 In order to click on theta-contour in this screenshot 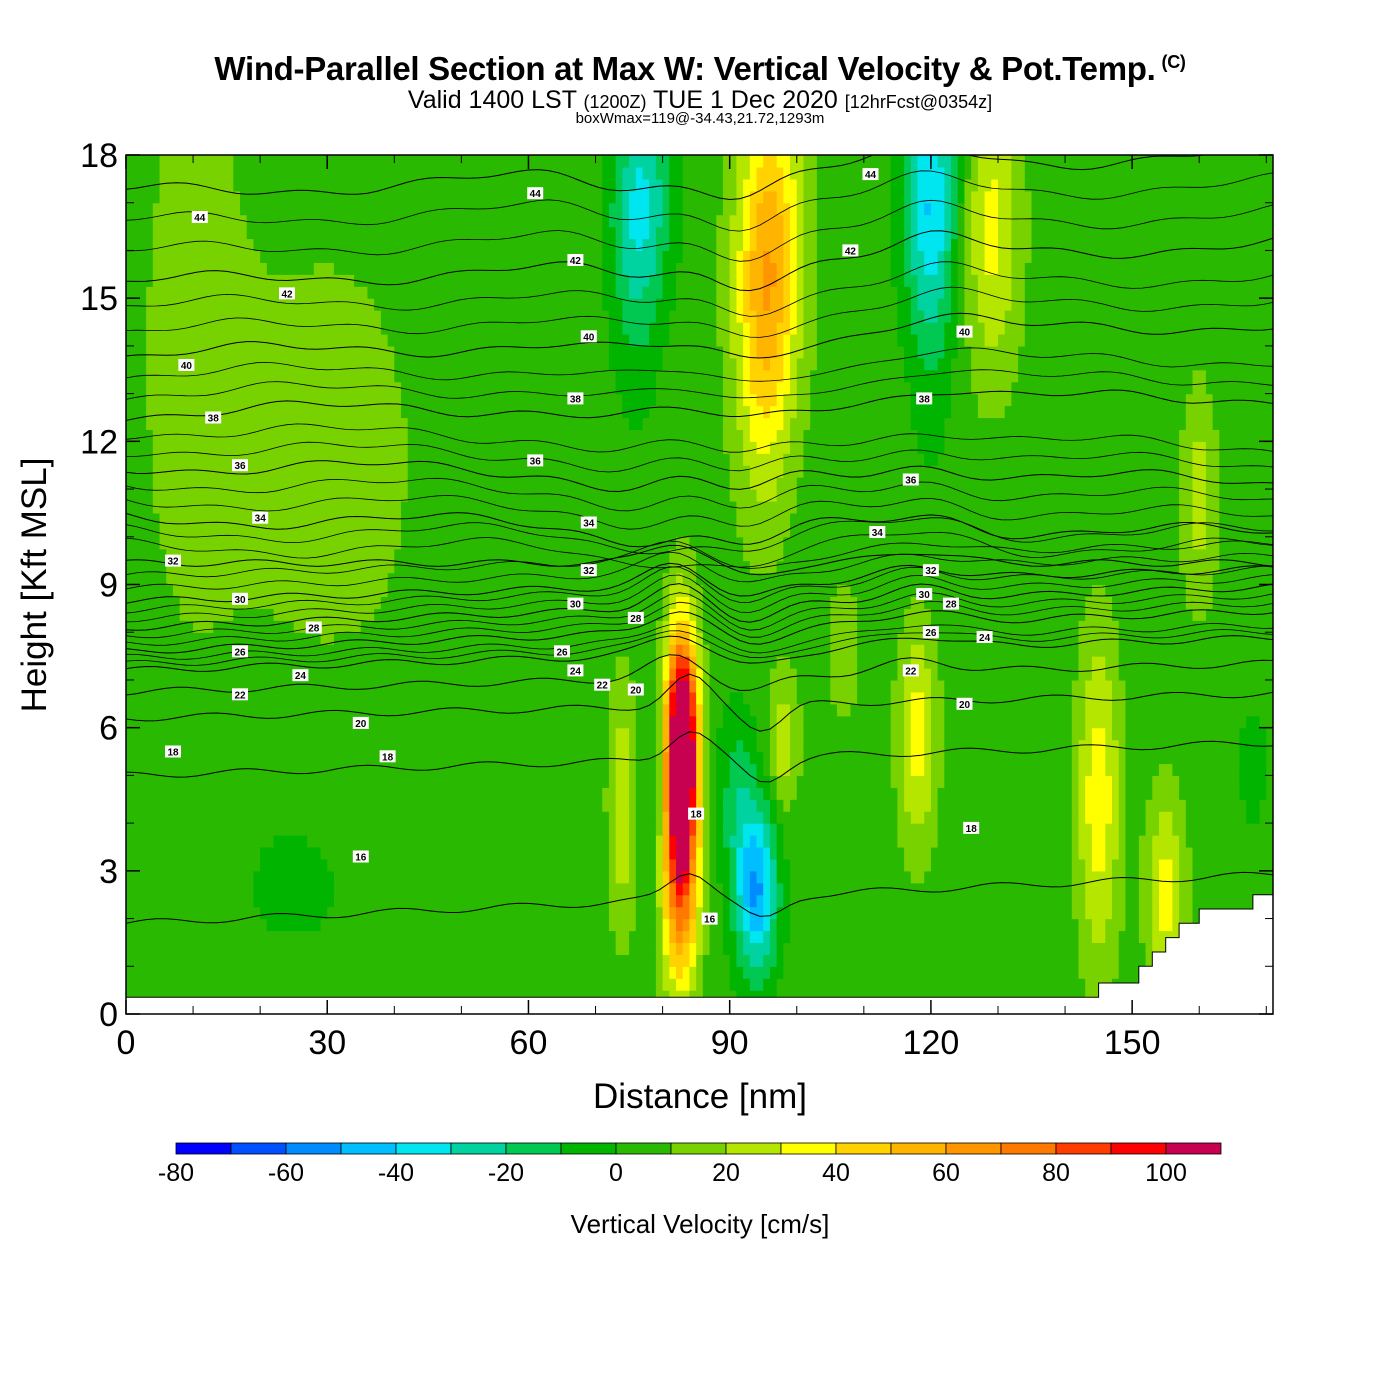, I will do `click(667, 178)`.